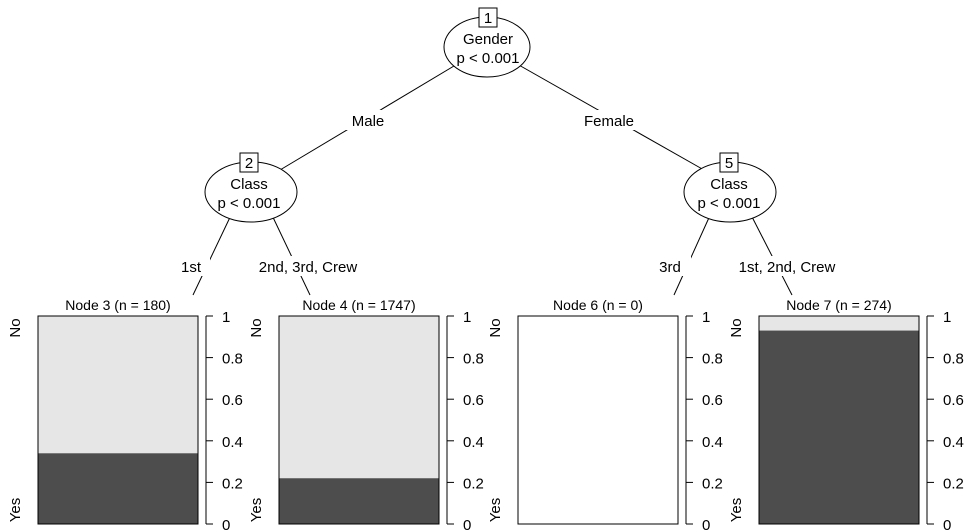  I want to click on edge-label-male: Male, so click(368, 121).